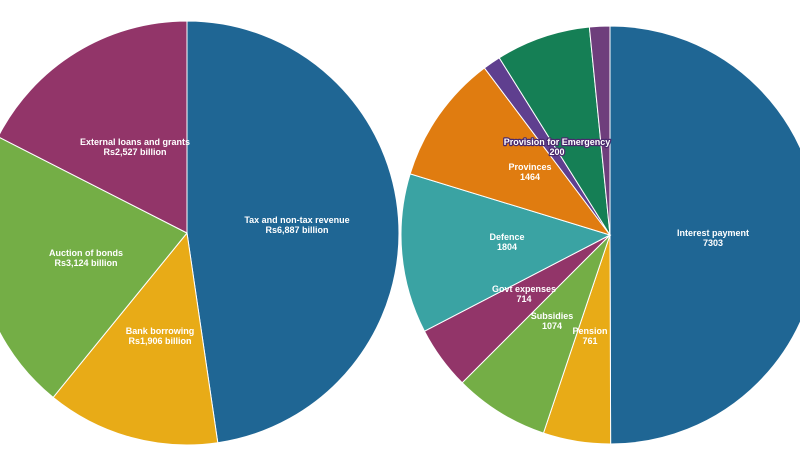 The width and height of the screenshot is (800, 450). Describe the element at coordinates (713, 233) in the screenshot. I see `slice-label-interest-payment: Interest payment` at that location.